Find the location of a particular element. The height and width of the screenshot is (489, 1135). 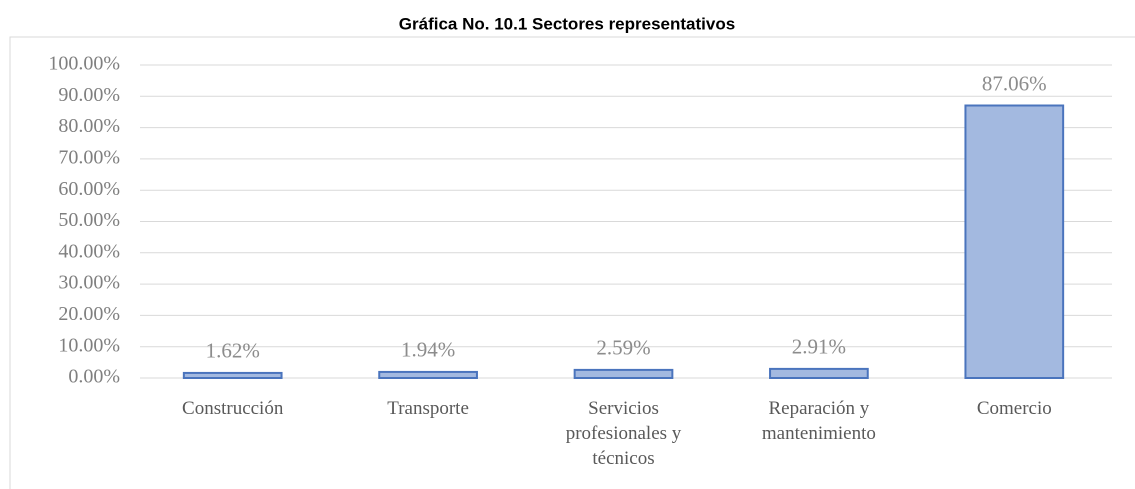

x-tick-label: Comercio is located at coordinates (1014, 408).